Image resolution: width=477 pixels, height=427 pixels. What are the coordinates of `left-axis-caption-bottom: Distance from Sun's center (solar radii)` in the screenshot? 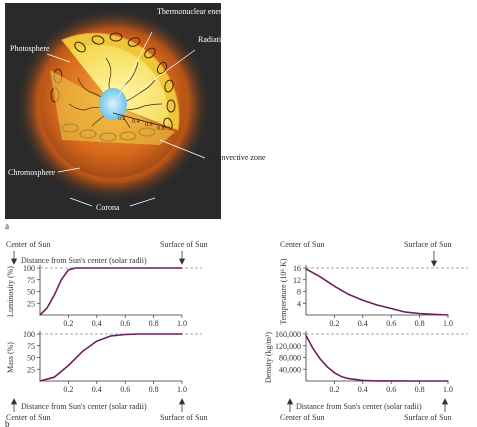 It's located at (84, 406).